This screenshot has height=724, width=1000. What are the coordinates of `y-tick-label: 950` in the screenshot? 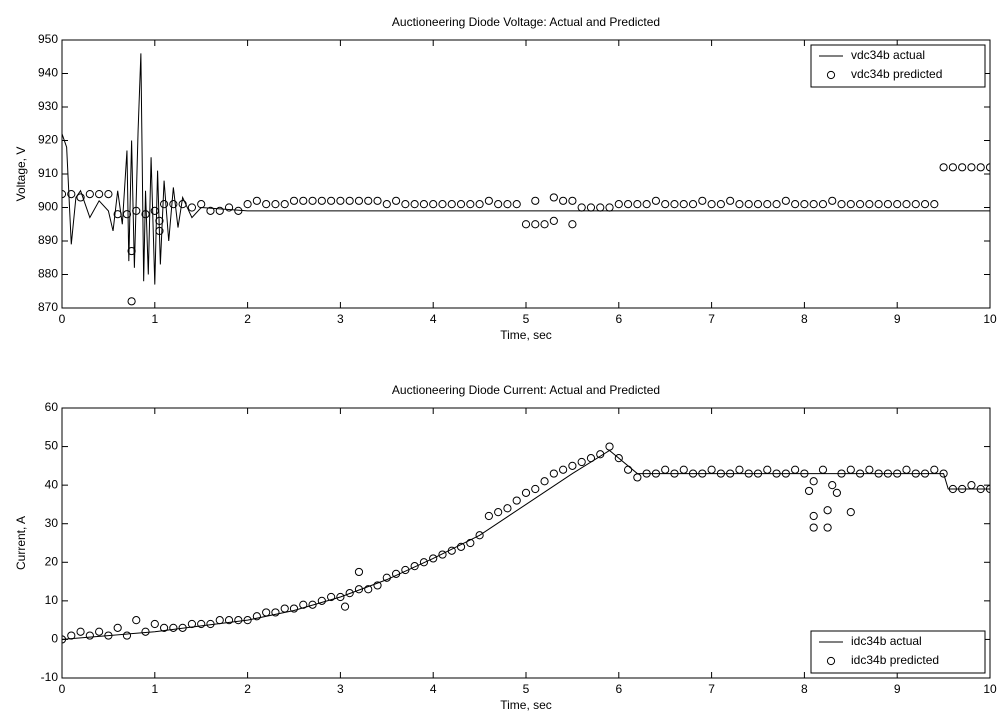 It's located at (48, 39).